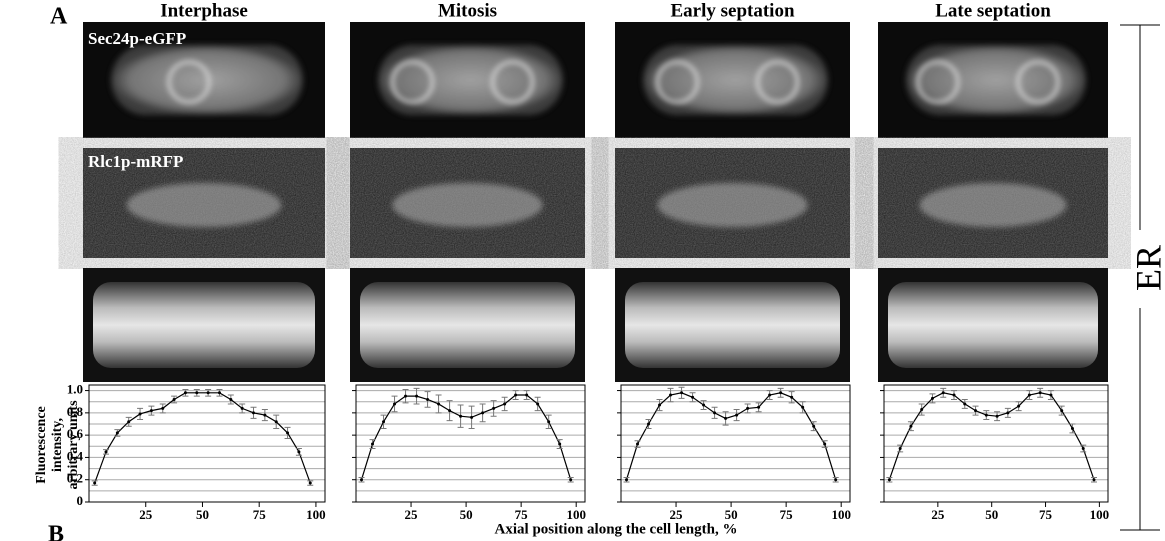  I want to click on panel-label: B, so click(56, 531).